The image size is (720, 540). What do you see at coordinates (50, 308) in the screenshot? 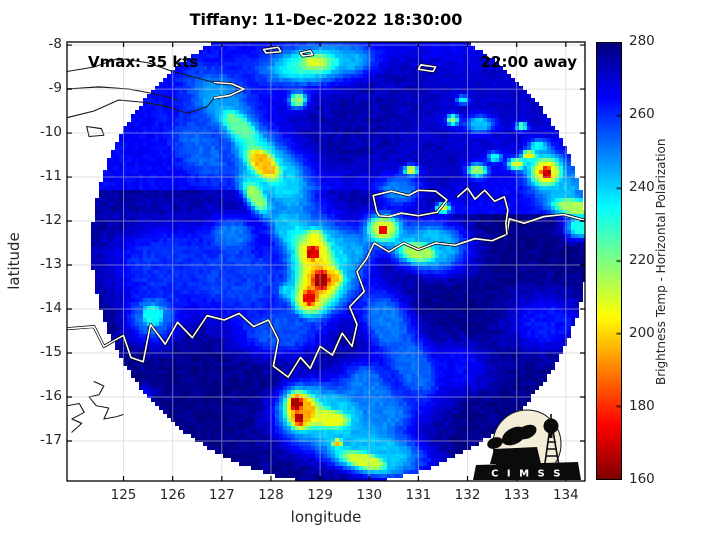
I see `y-tick-label: -14` at bounding box center [50, 308].